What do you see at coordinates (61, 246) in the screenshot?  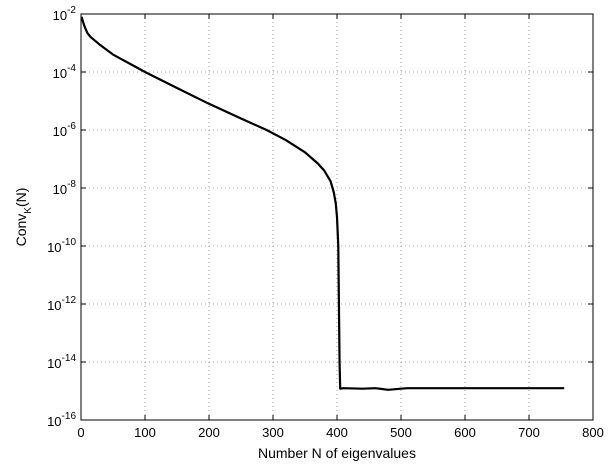 I see `y-tick-label: 10⁻¹⁰` at bounding box center [61, 246].